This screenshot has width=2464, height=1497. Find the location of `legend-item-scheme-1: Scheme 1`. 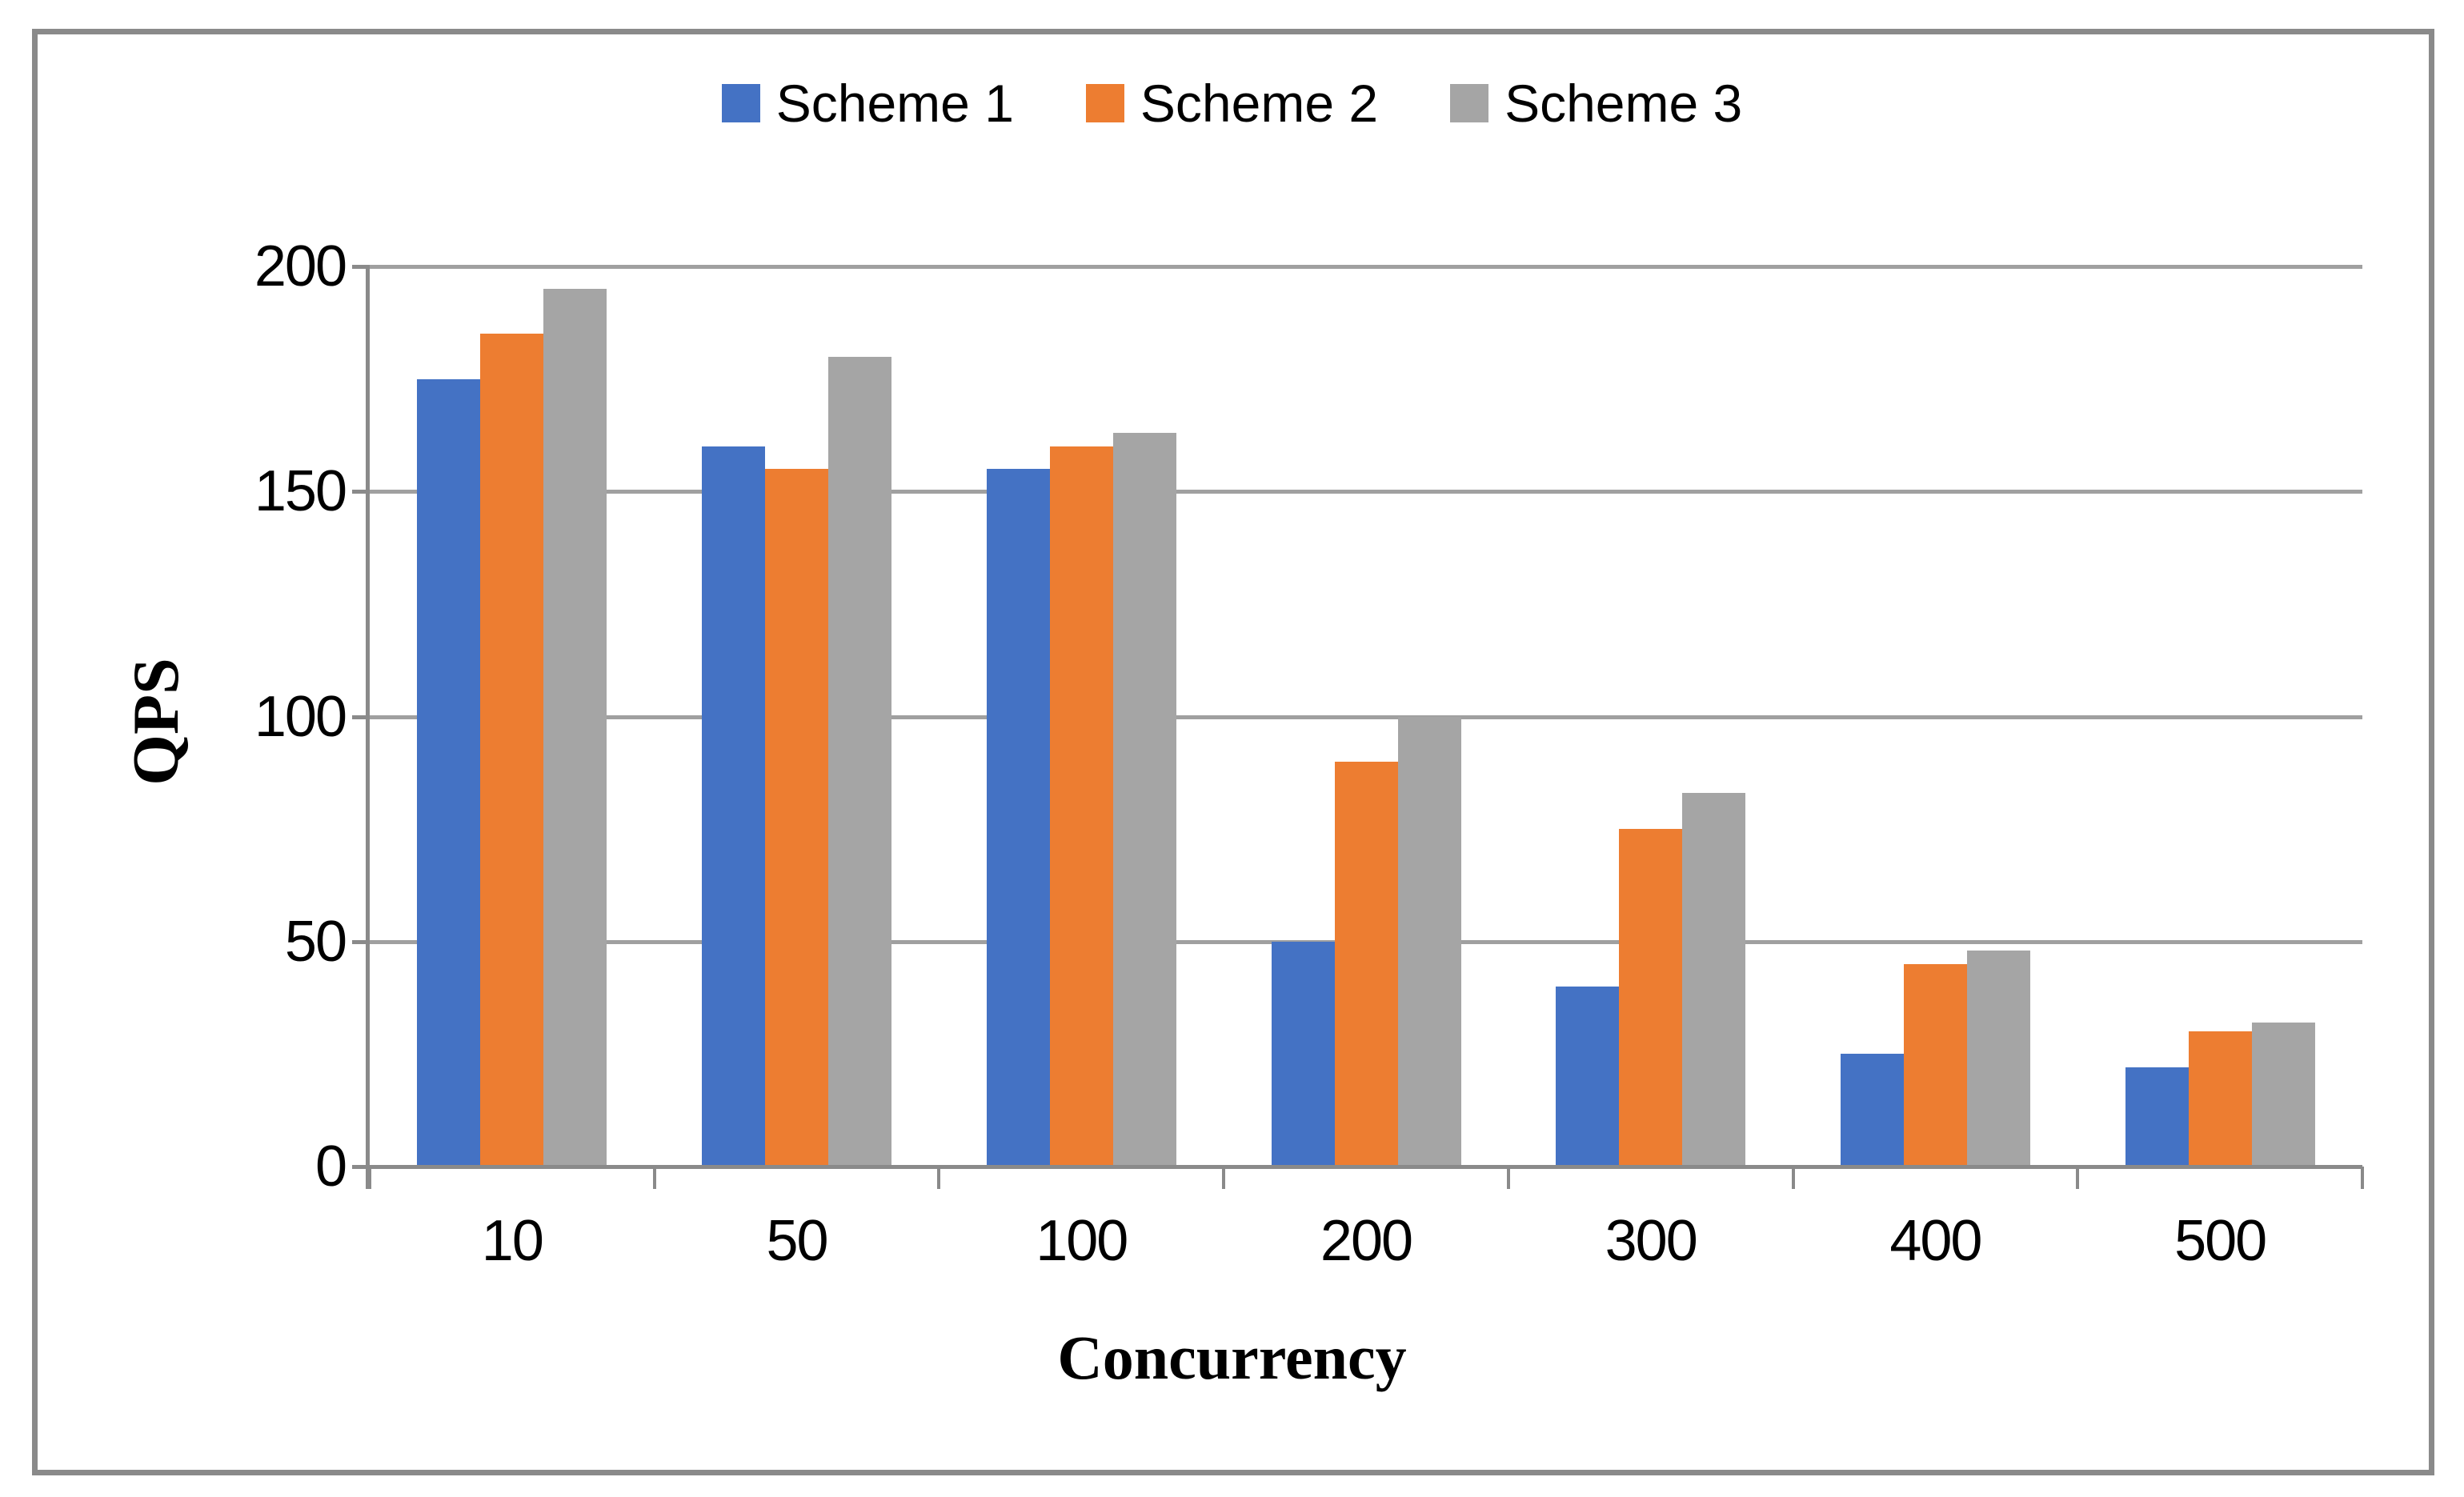

legend-item-scheme-1: Scheme 1 is located at coordinates (868, 103).